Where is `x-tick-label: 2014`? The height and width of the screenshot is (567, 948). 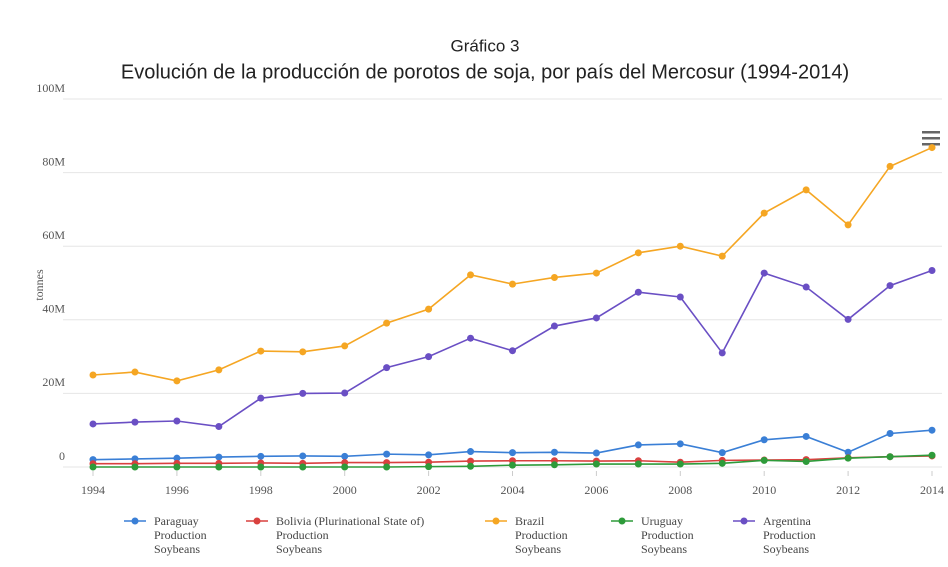 x-tick-label: 2014 is located at coordinates (932, 490).